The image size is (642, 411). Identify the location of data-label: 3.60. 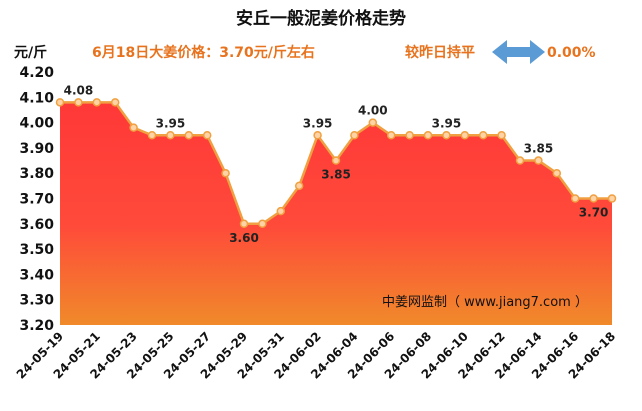
(244, 238).